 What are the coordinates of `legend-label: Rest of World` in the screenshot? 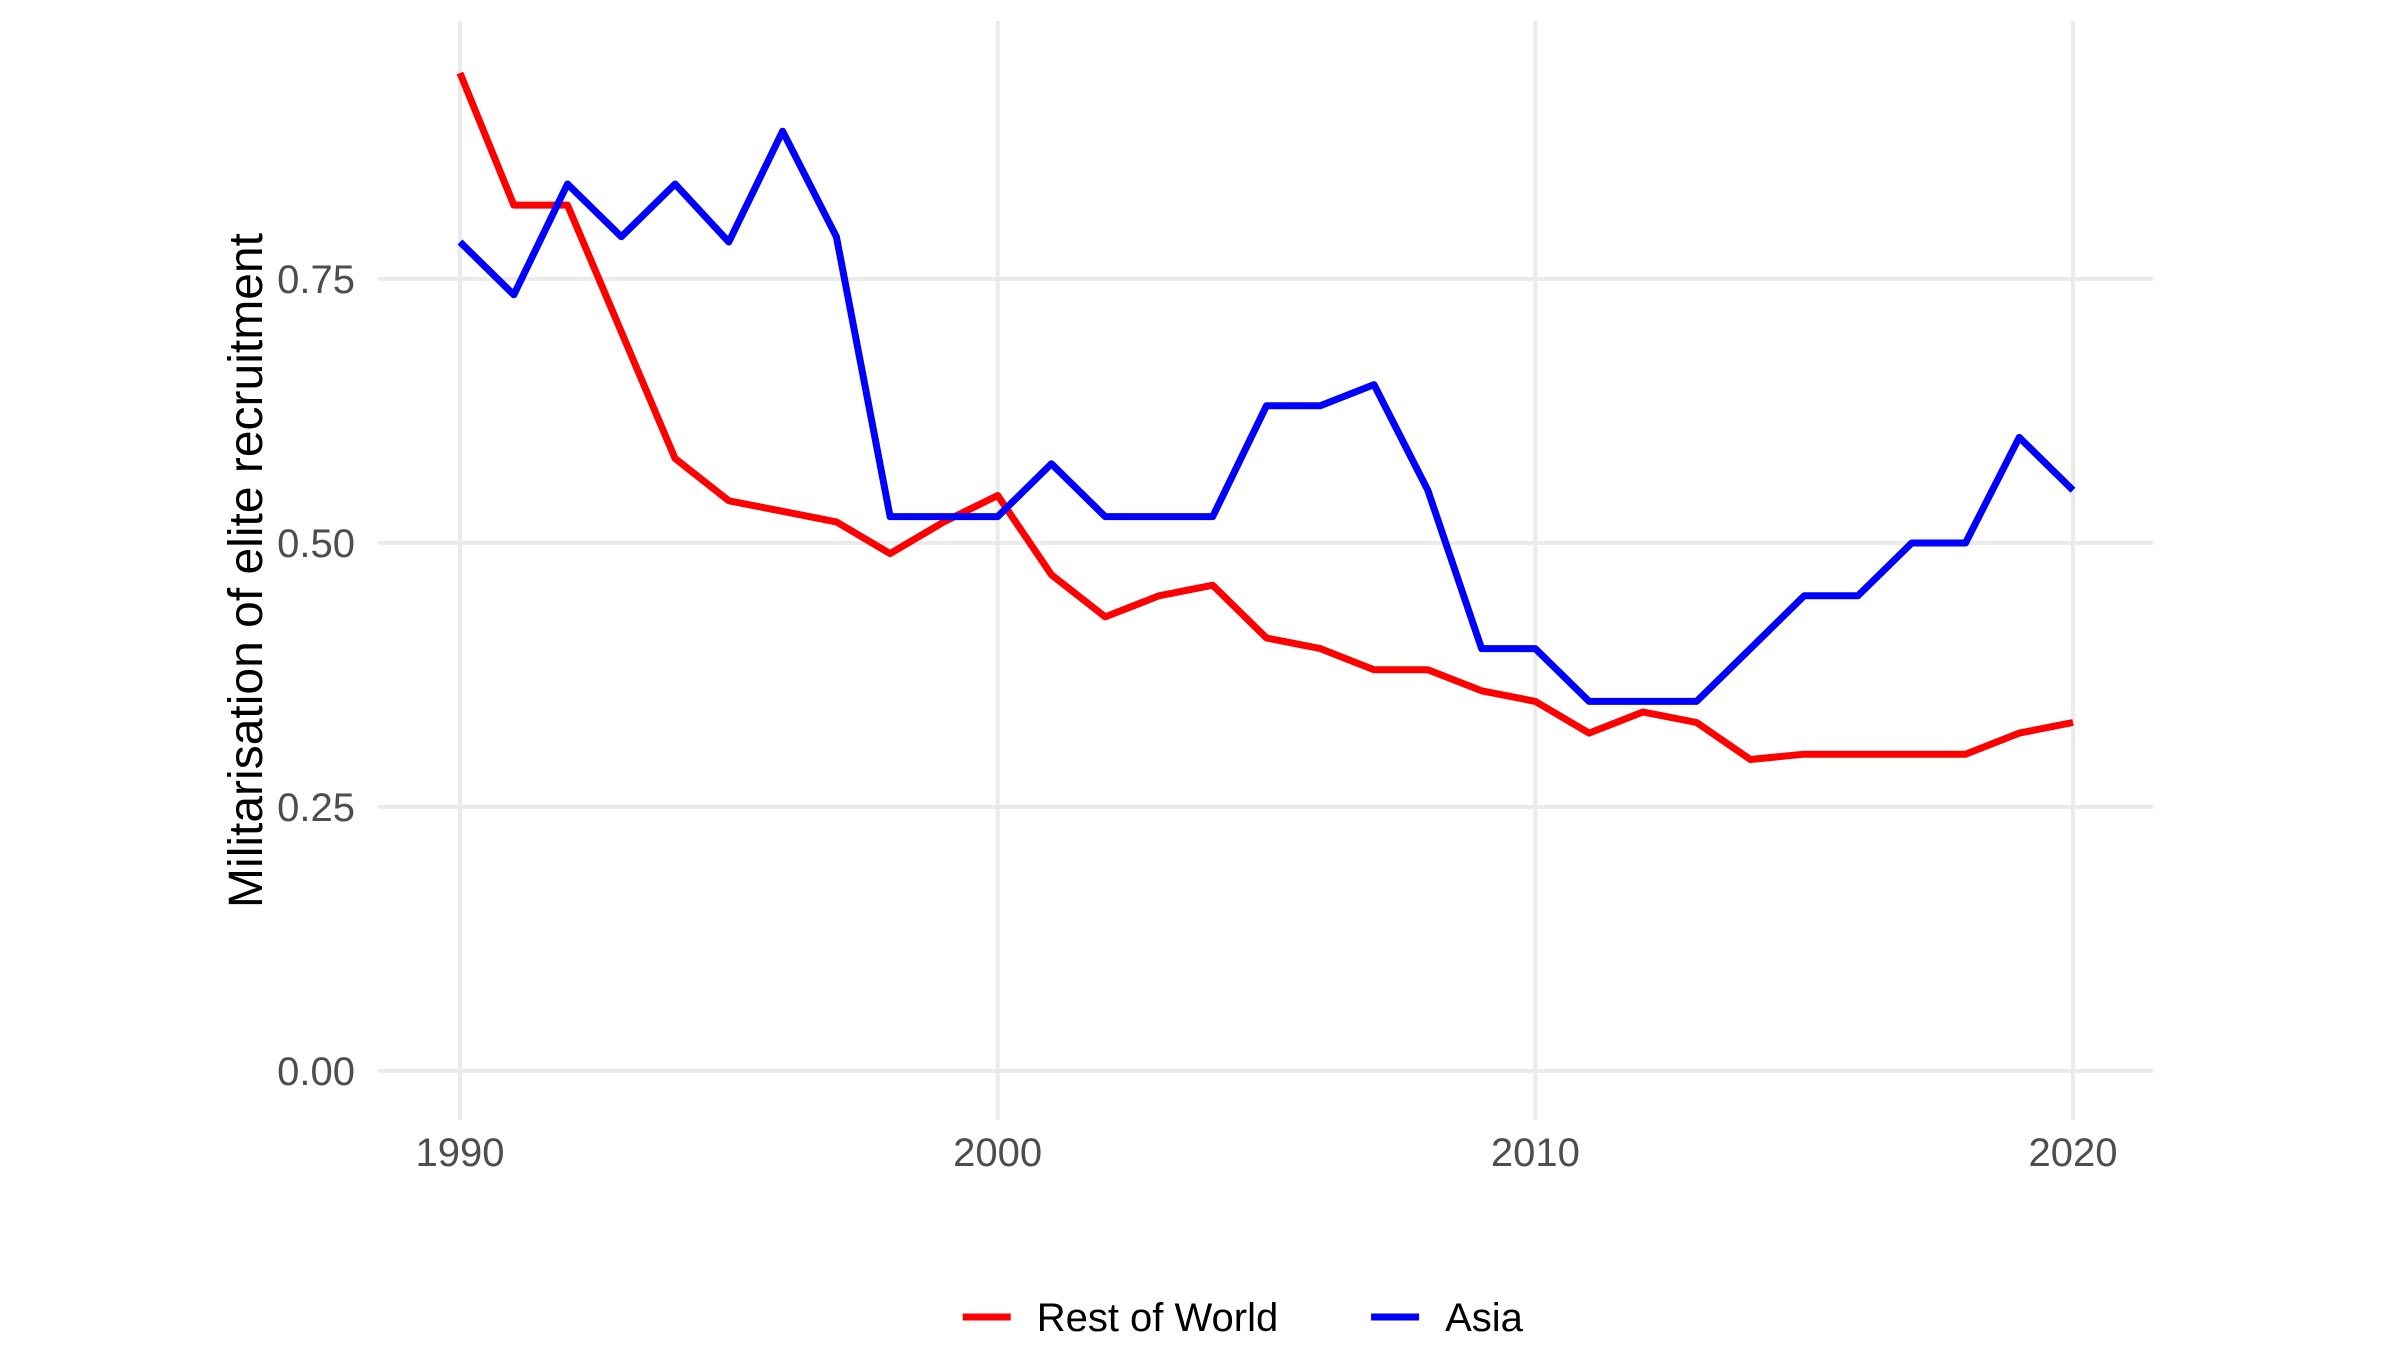 It's located at (1158, 1318).